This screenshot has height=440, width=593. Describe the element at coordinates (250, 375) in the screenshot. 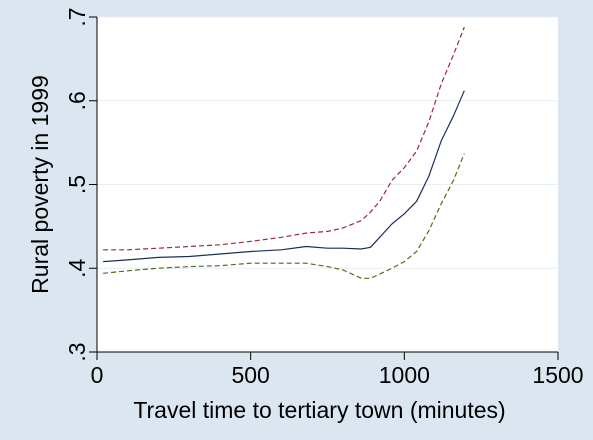

I see `x-tick-label: 500` at that location.